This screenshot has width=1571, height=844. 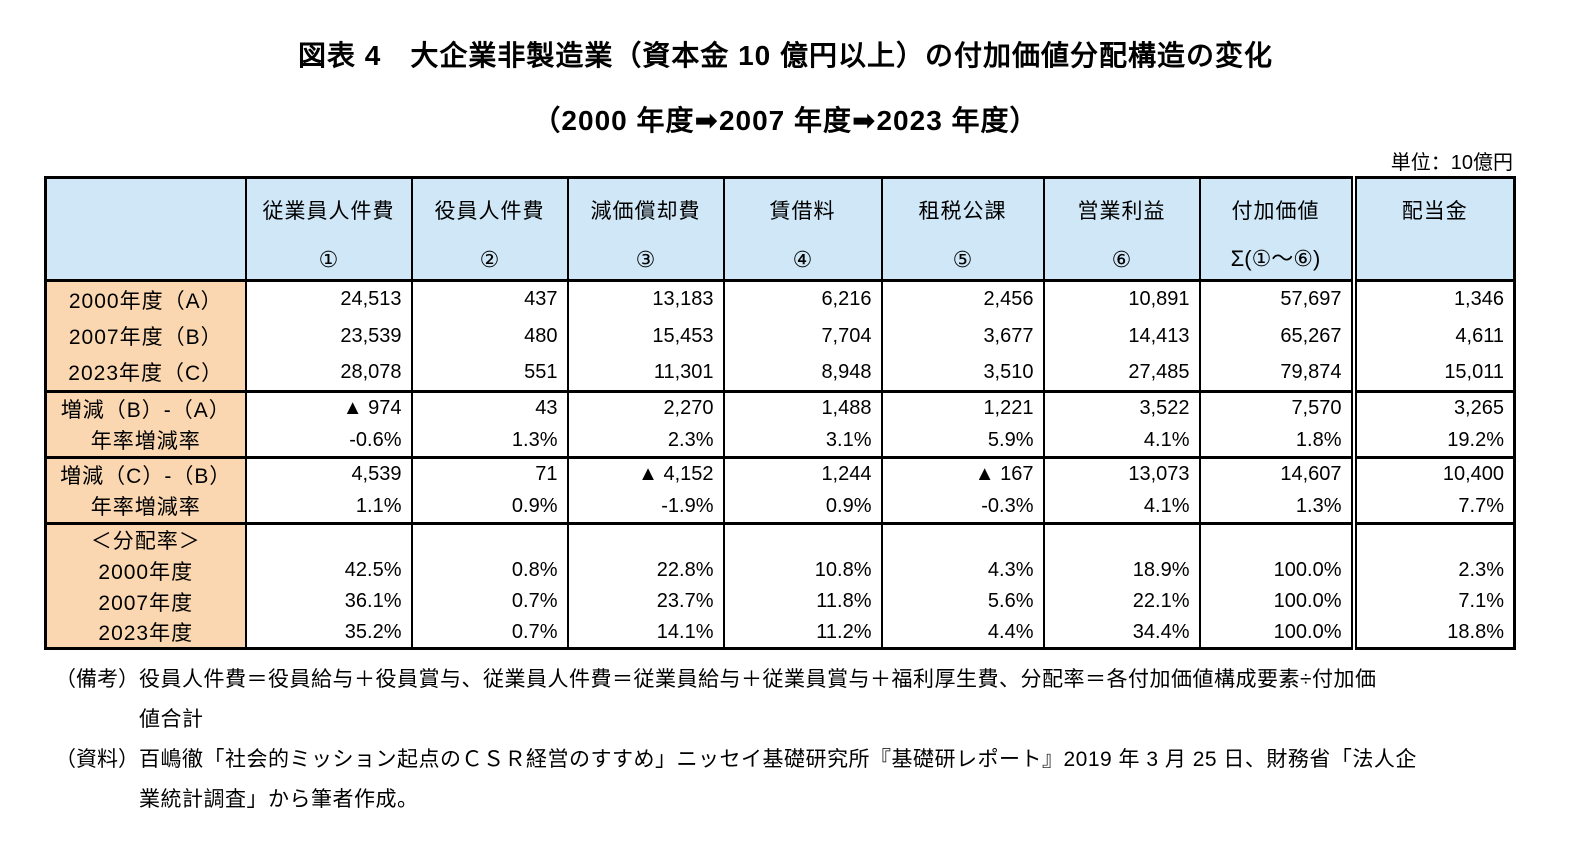 I want to click on row-label: 2023年度, so click(x=145, y=633).